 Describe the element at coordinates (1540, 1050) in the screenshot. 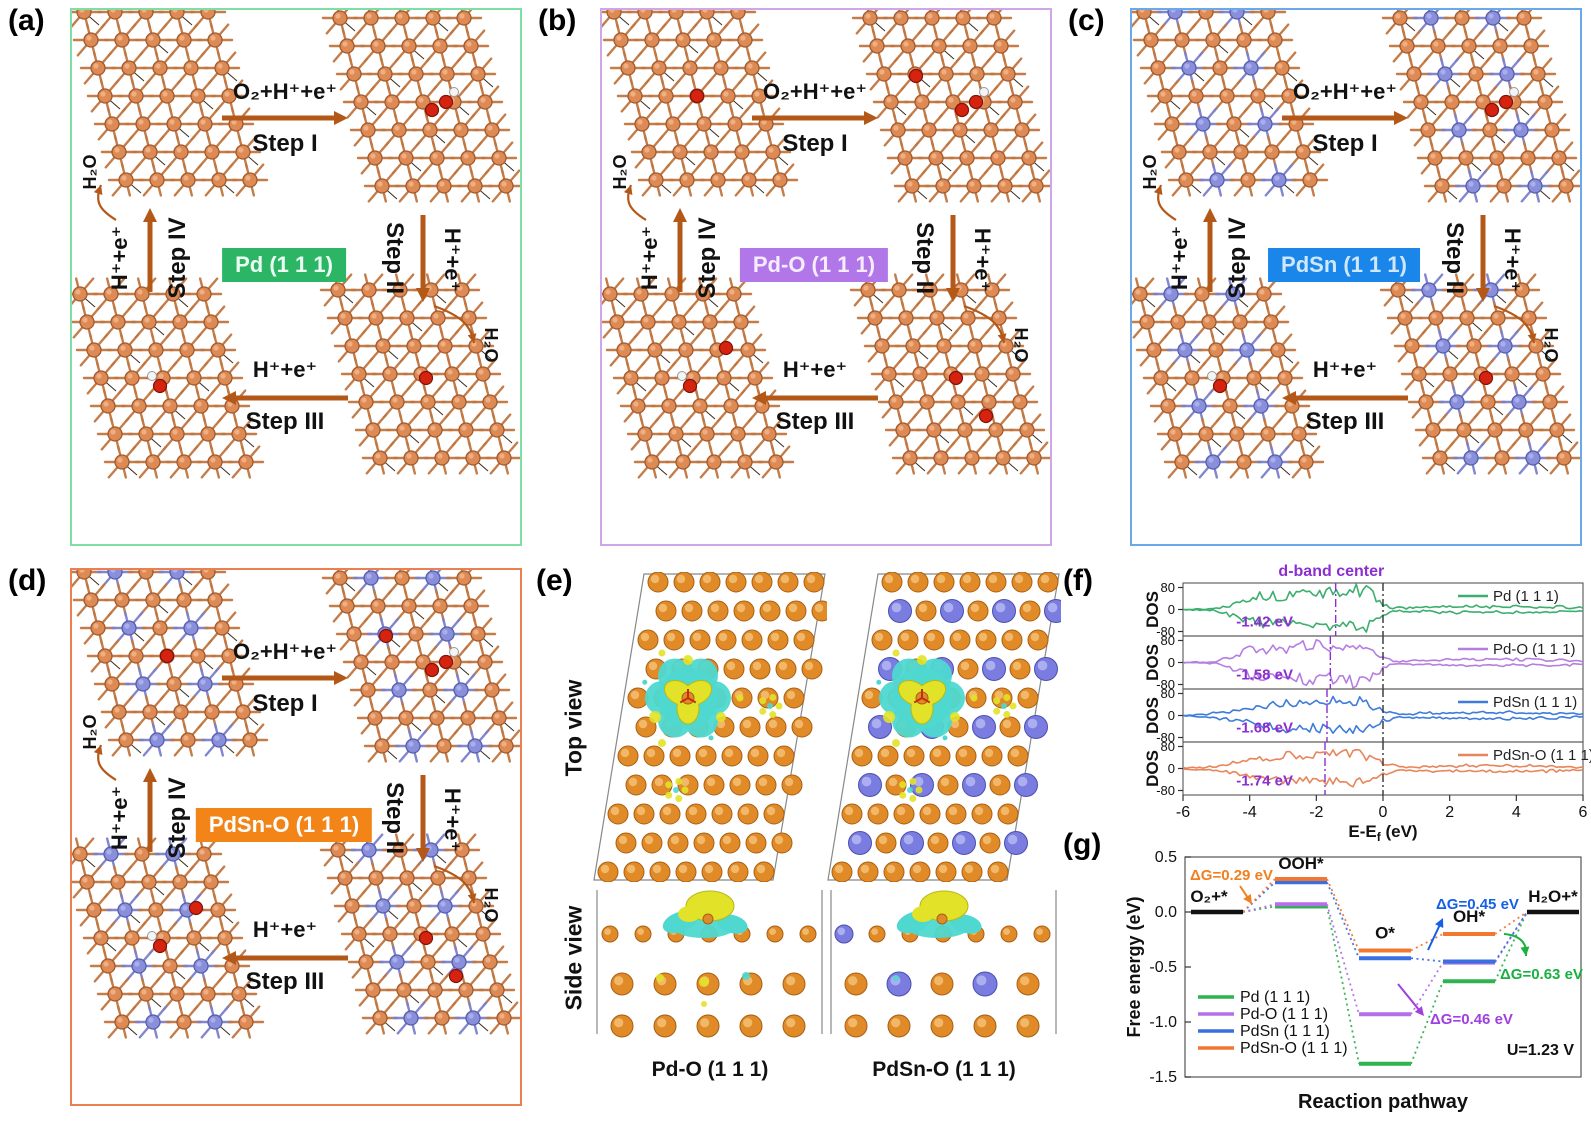

I see `applied-potential-label: U=1.23 V` at that location.